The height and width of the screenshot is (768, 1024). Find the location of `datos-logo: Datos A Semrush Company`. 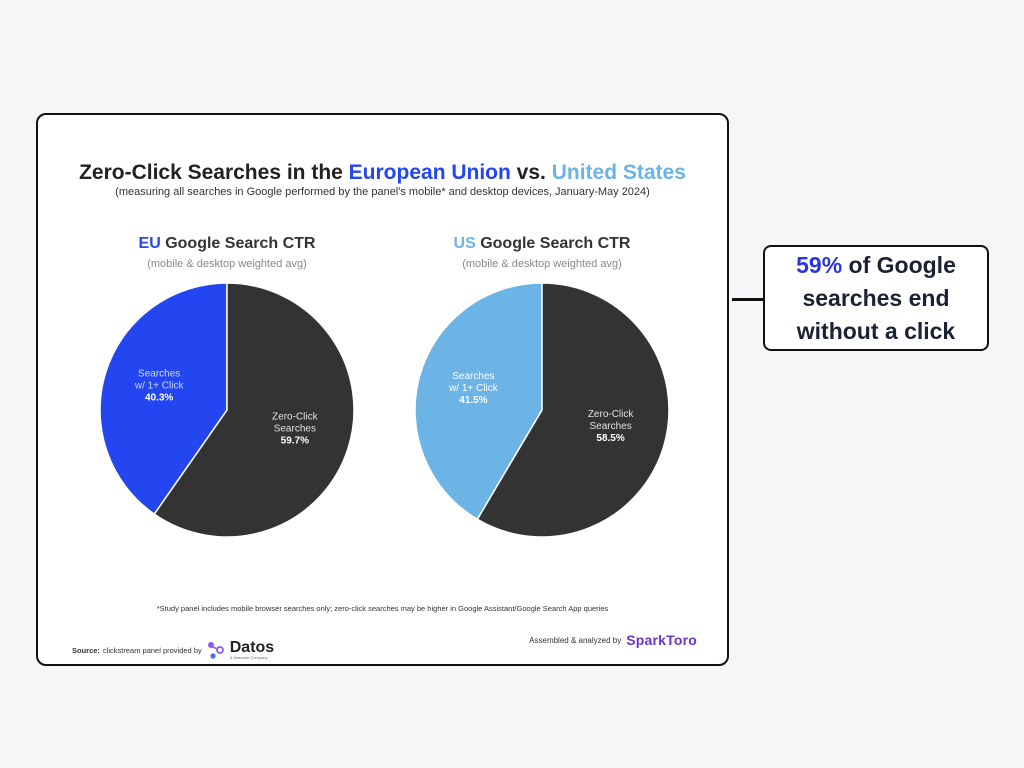

datos-logo: Datos A Semrush Company is located at coordinates (240, 649).